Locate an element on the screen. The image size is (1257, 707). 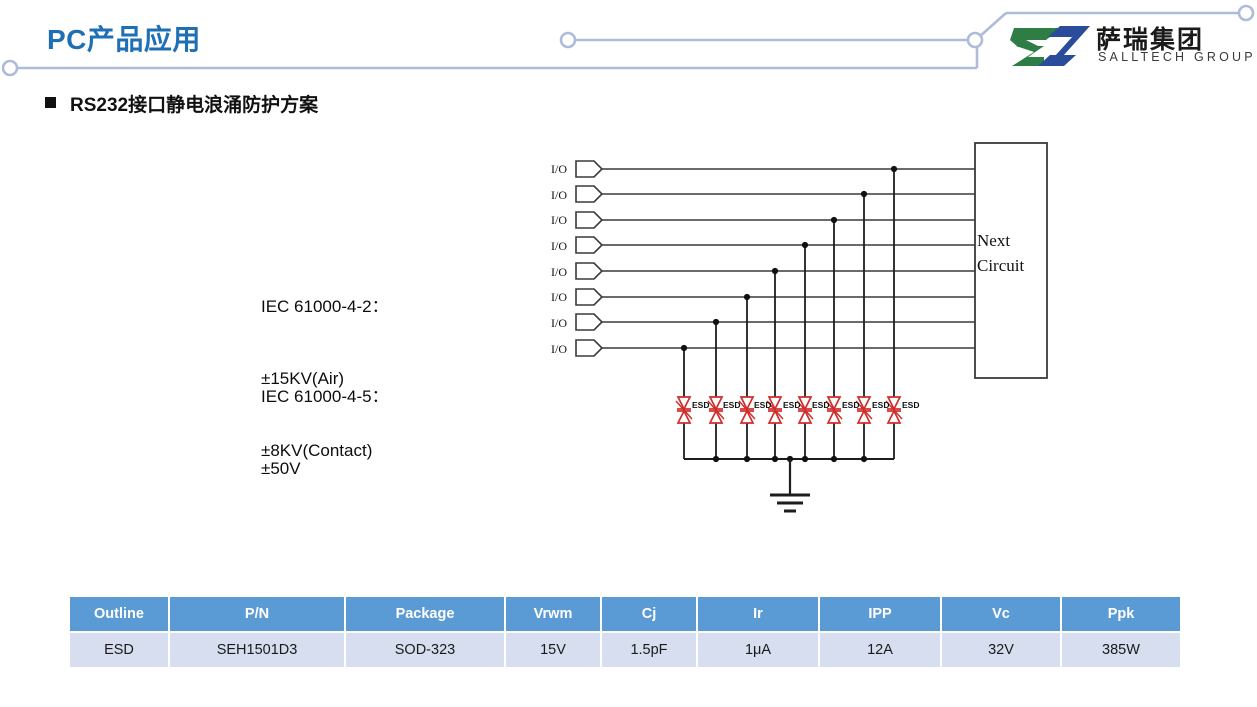
logo-mark-icon is located at coordinates (1050, 46).